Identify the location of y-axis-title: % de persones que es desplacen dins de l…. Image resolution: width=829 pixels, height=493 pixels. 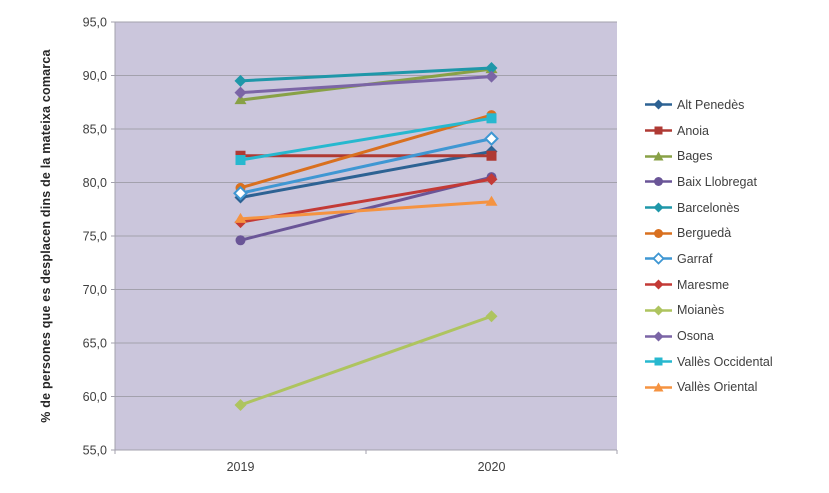
(46, 236).